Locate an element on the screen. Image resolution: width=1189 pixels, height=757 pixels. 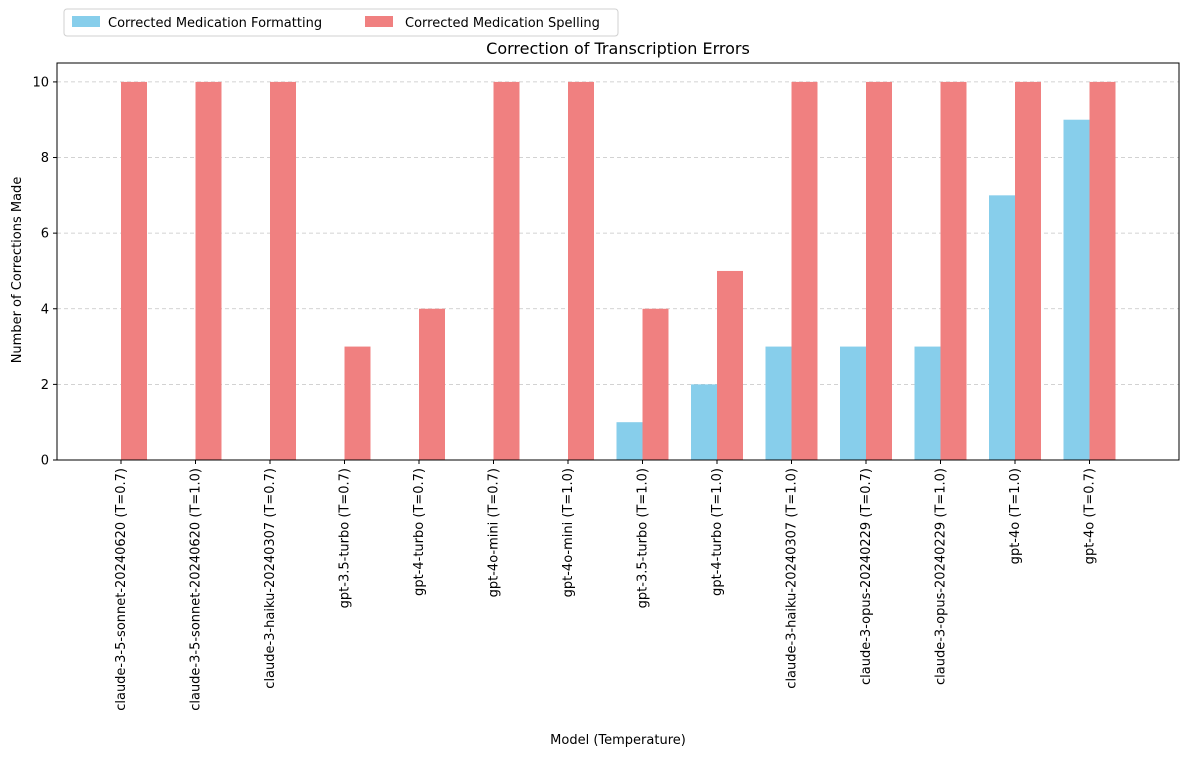
x-tick-label: gpt-3.5-turbo (T=0.7) is located at coordinates (345, 538).